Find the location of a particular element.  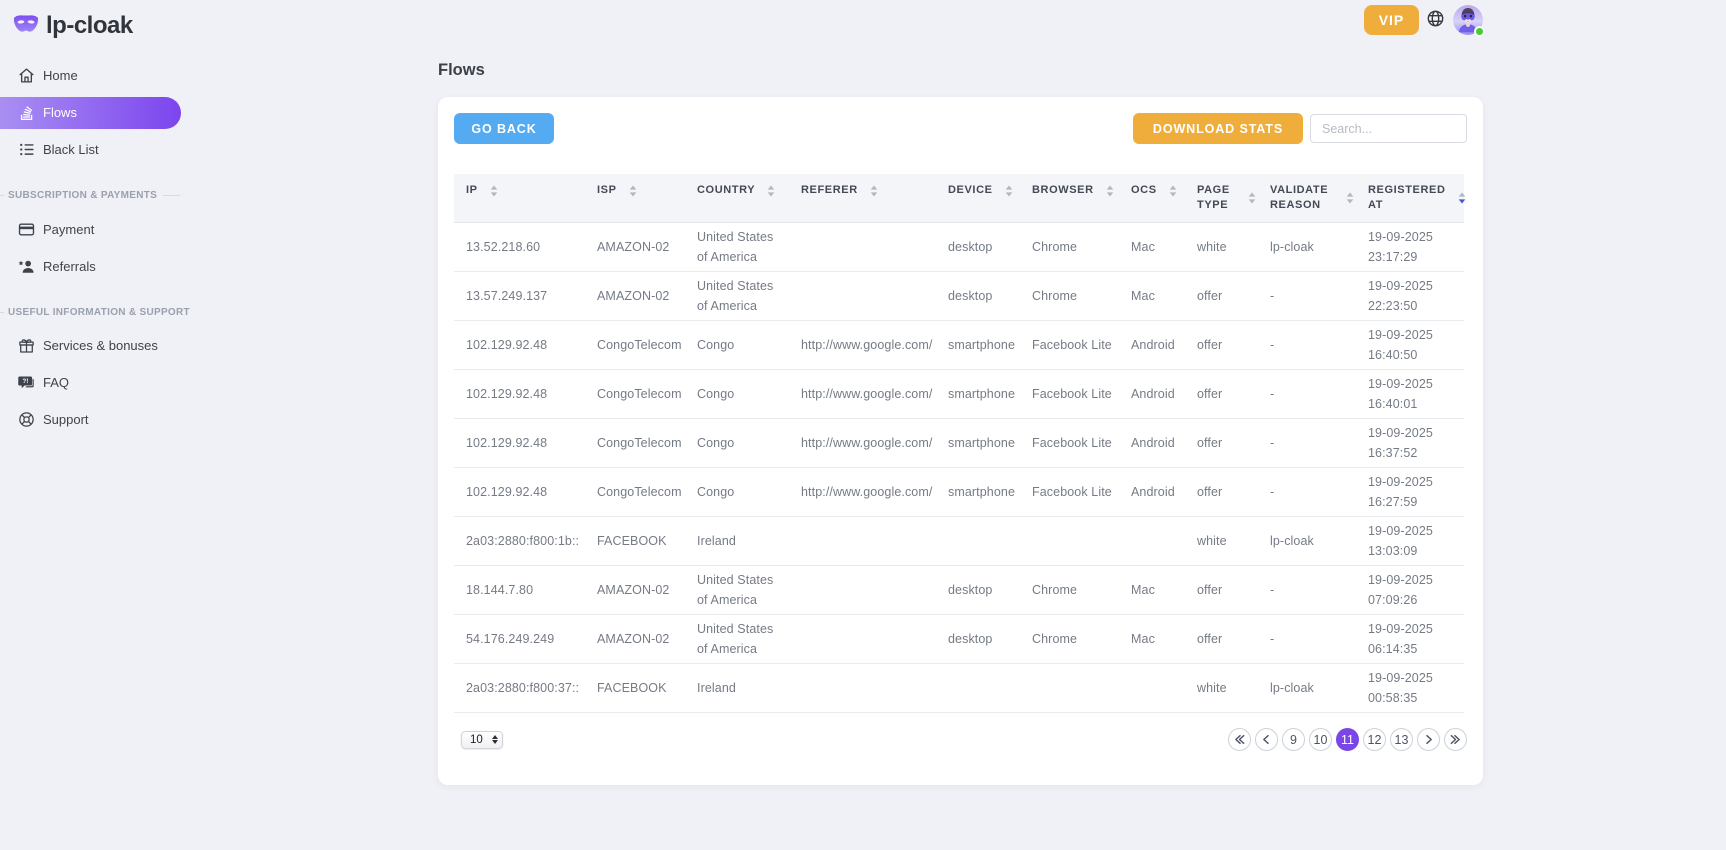

sidebar-item-home: Home is located at coordinates (98, 76).